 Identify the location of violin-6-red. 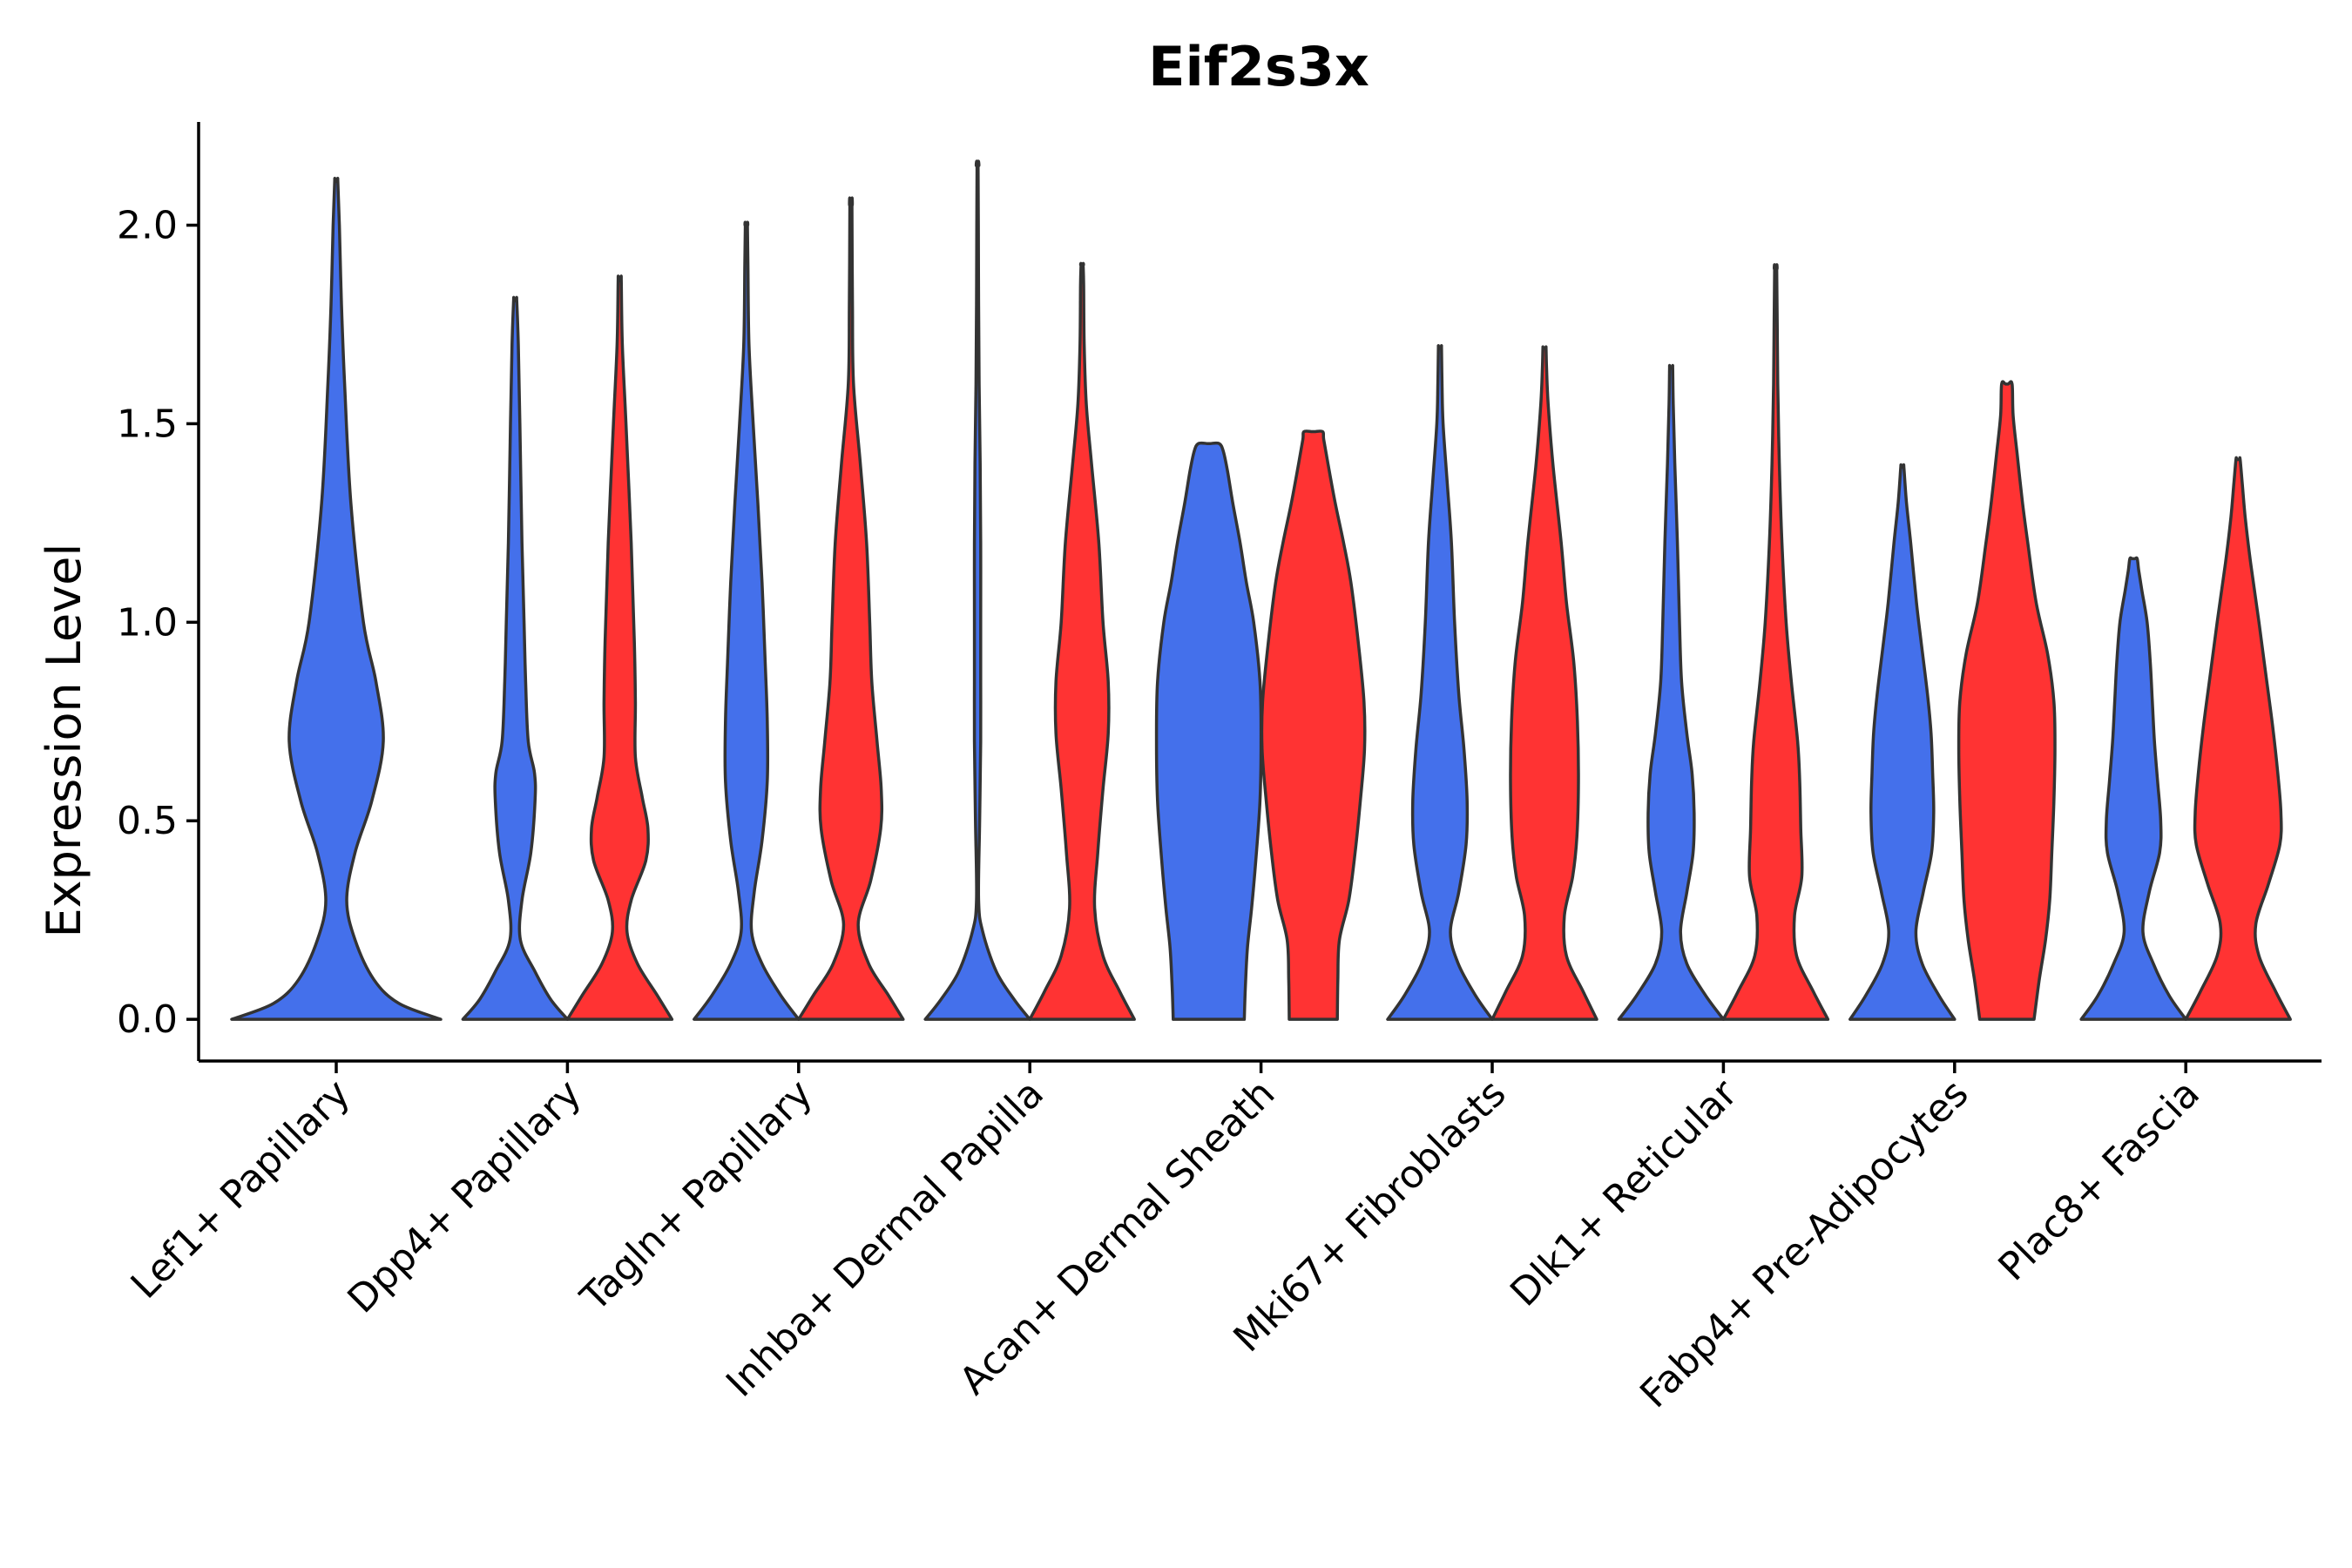
(1544, 683).